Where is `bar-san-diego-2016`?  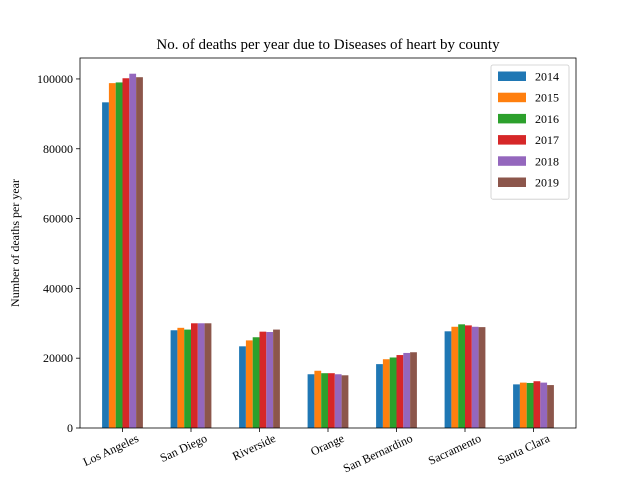 bar-san-diego-2016 is located at coordinates (187, 378).